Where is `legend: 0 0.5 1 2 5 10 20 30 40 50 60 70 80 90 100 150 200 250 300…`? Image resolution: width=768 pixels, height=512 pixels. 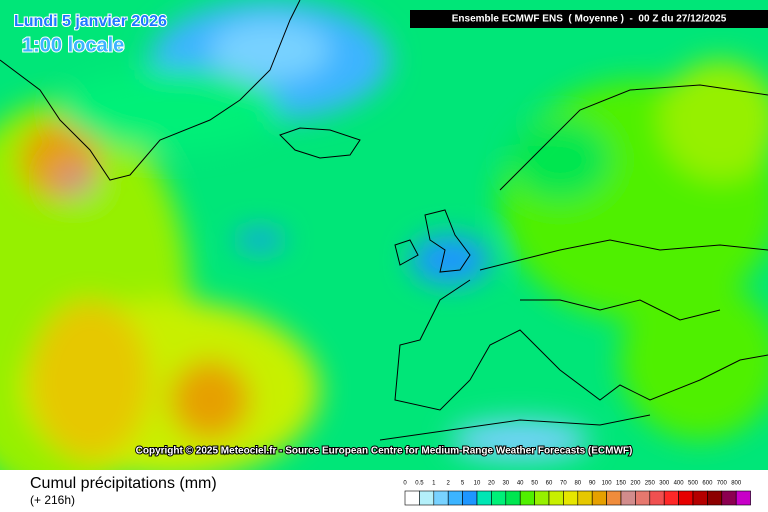
legend: 0 0.5 1 2 5 10 20 30 40 50 60 70 80 90 100 150 200 250 300… is located at coordinates (577, 493).